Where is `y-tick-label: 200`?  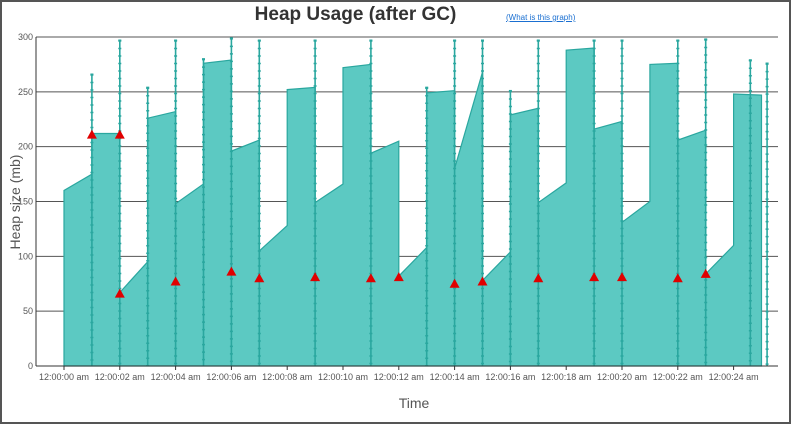 y-tick-label: 200 is located at coordinates (25, 147).